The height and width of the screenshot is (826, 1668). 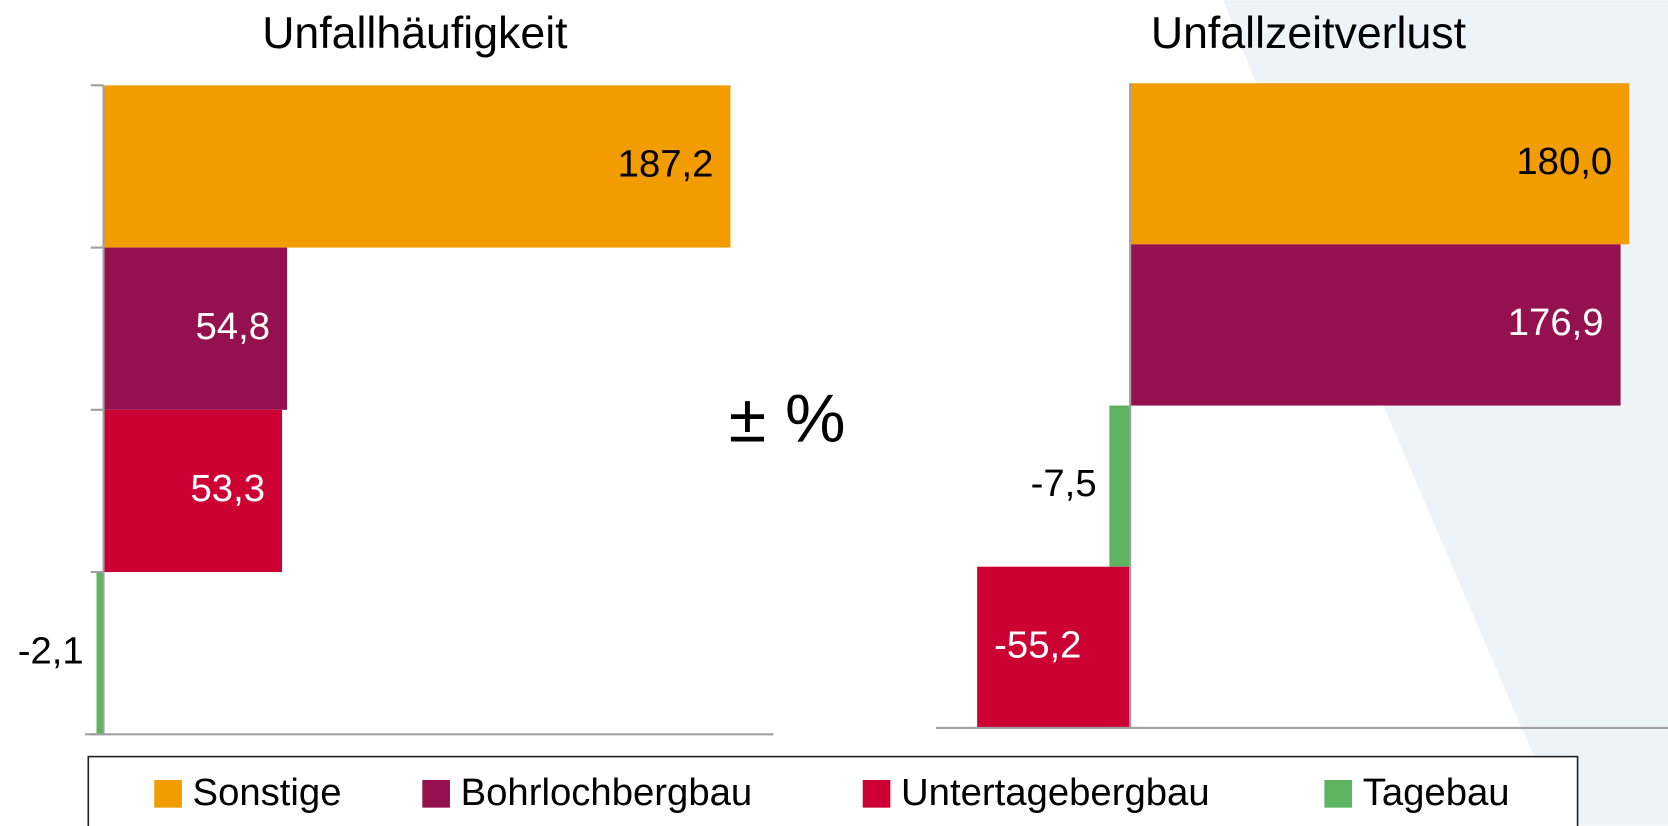 What do you see at coordinates (666, 164) in the screenshot?
I see `value-label: 187,2` at bounding box center [666, 164].